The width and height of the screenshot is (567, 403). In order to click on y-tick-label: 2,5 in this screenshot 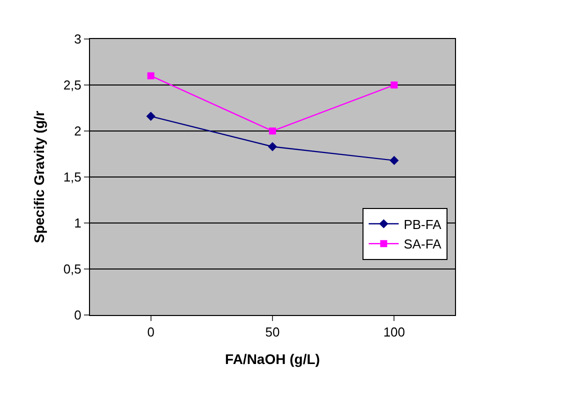, I will do `click(72, 85)`.